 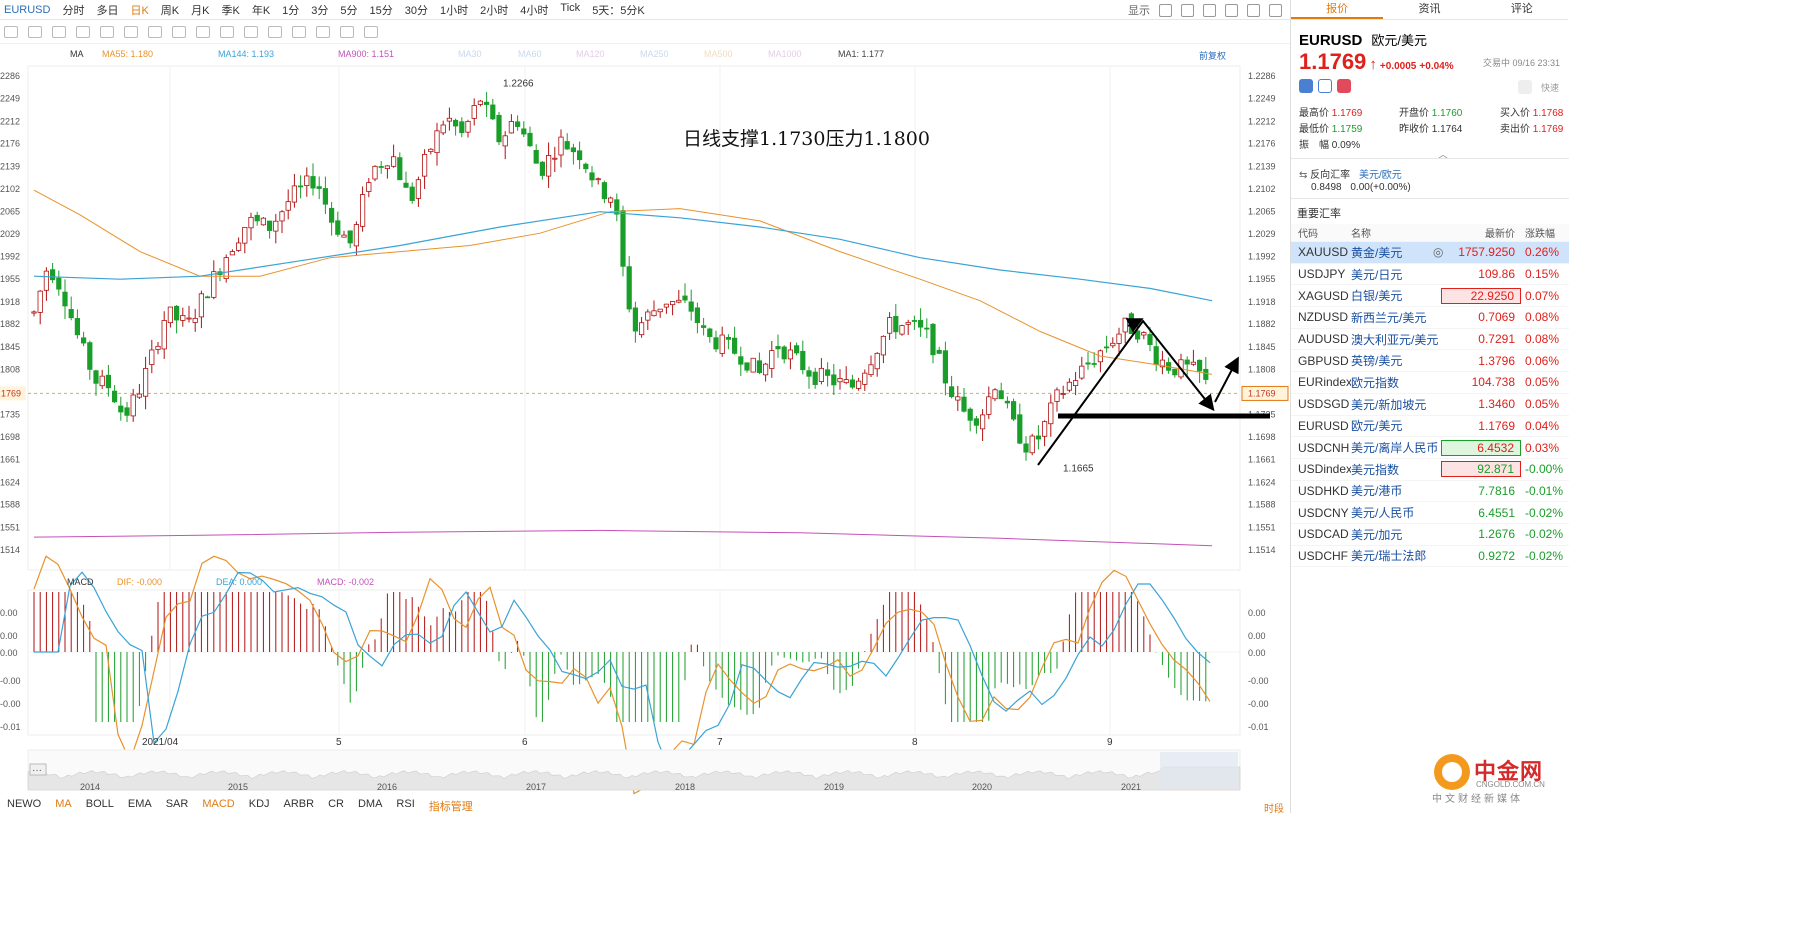 What do you see at coordinates (320, 10) in the screenshot?
I see `period-item: 3分` at bounding box center [320, 10].